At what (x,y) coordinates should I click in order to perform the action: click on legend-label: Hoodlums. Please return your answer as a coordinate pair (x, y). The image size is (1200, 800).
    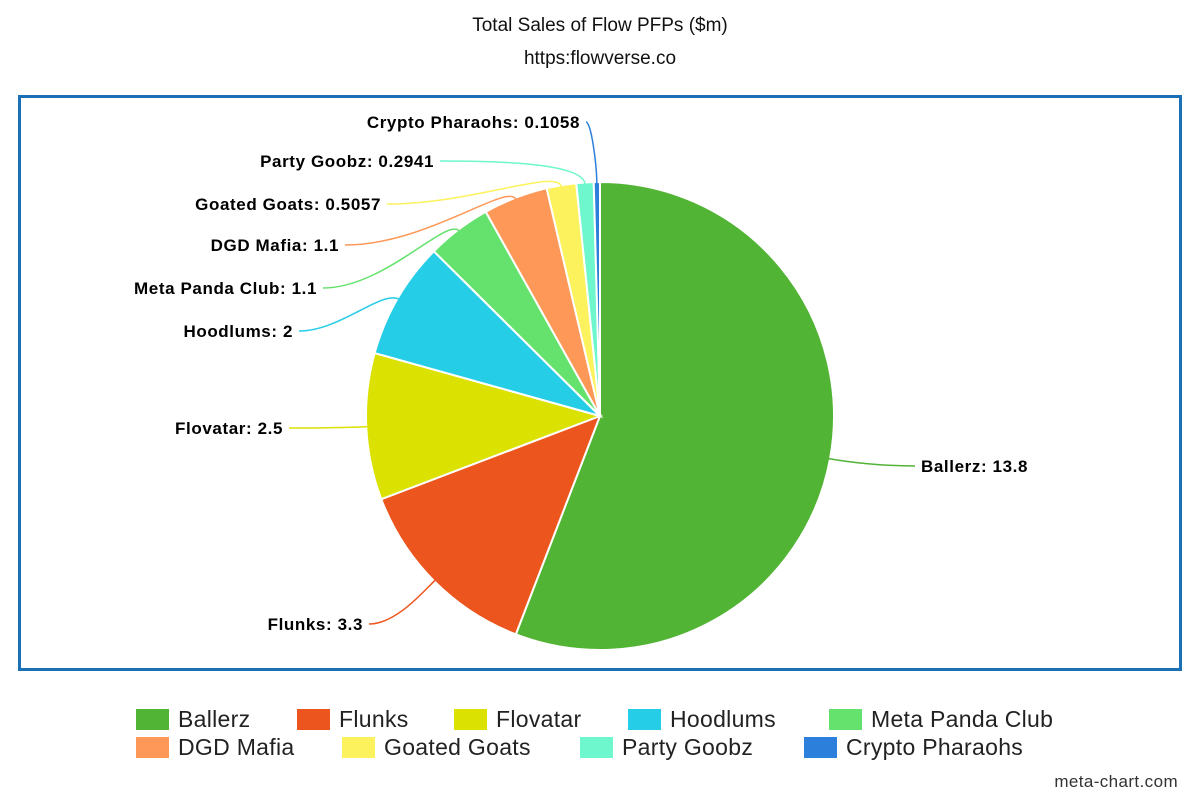
    Looking at the image, I should click on (723, 718).